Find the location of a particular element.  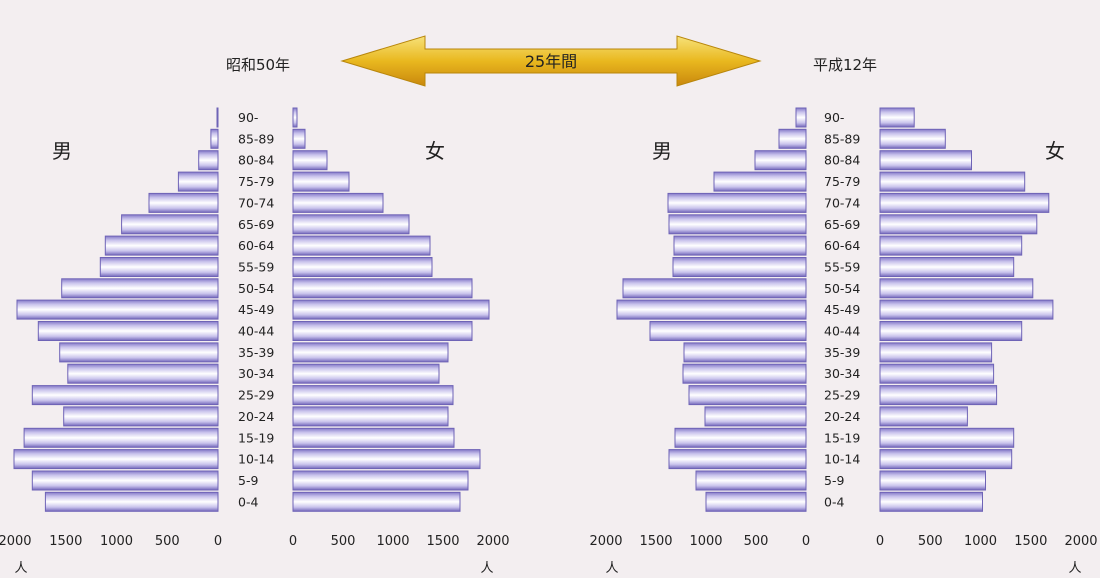

age-label: 0-4 is located at coordinates (834, 501).